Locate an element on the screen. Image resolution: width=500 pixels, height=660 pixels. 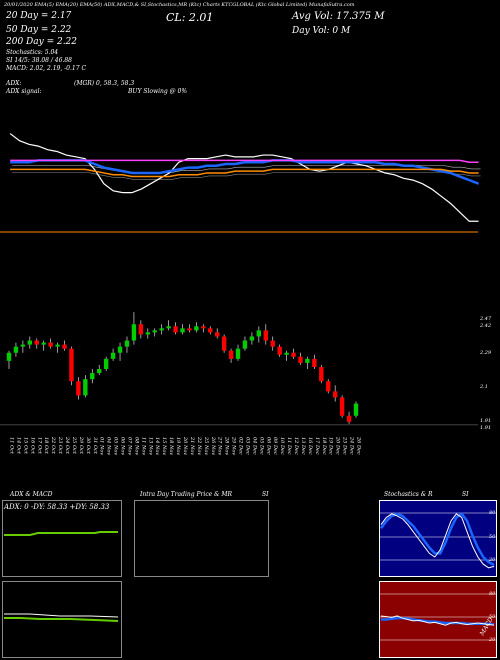
adx-label: ADX: is located at coordinates (14, 83).